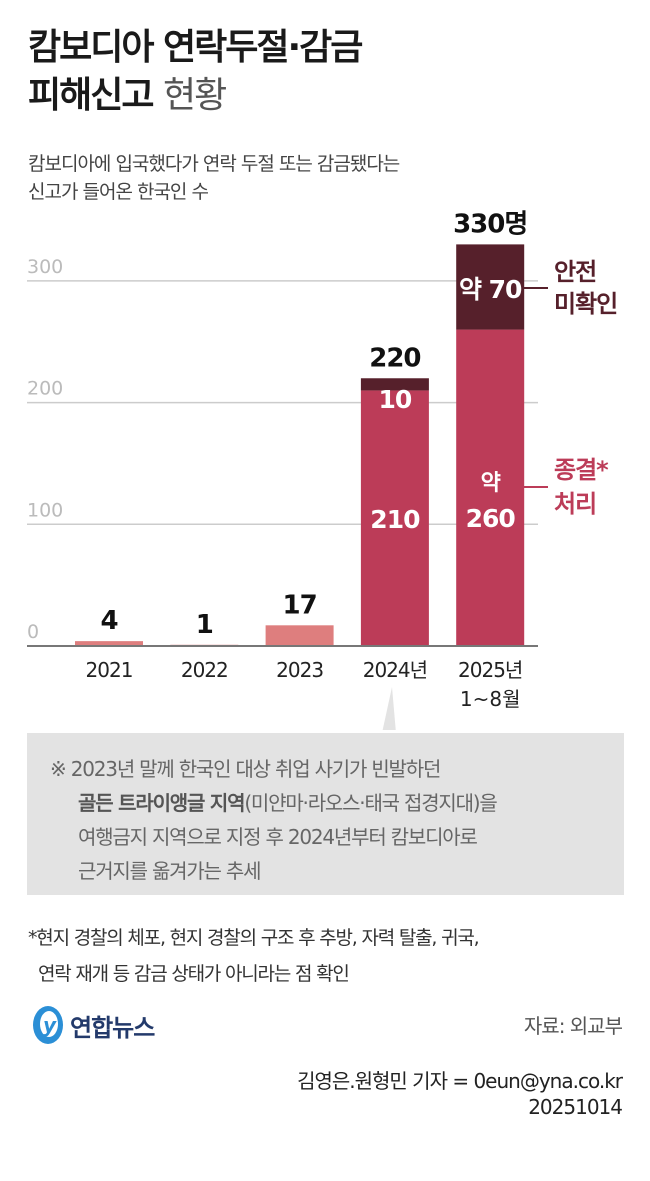 The width and height of the screenshot is (650, 1181). What do you see at coordinates (194, 974) in the screenshot?
I see `footnote-line2: 연락 재개 등 감금 상태가 아니라는 점 확인` at bounding box center [194, 974].